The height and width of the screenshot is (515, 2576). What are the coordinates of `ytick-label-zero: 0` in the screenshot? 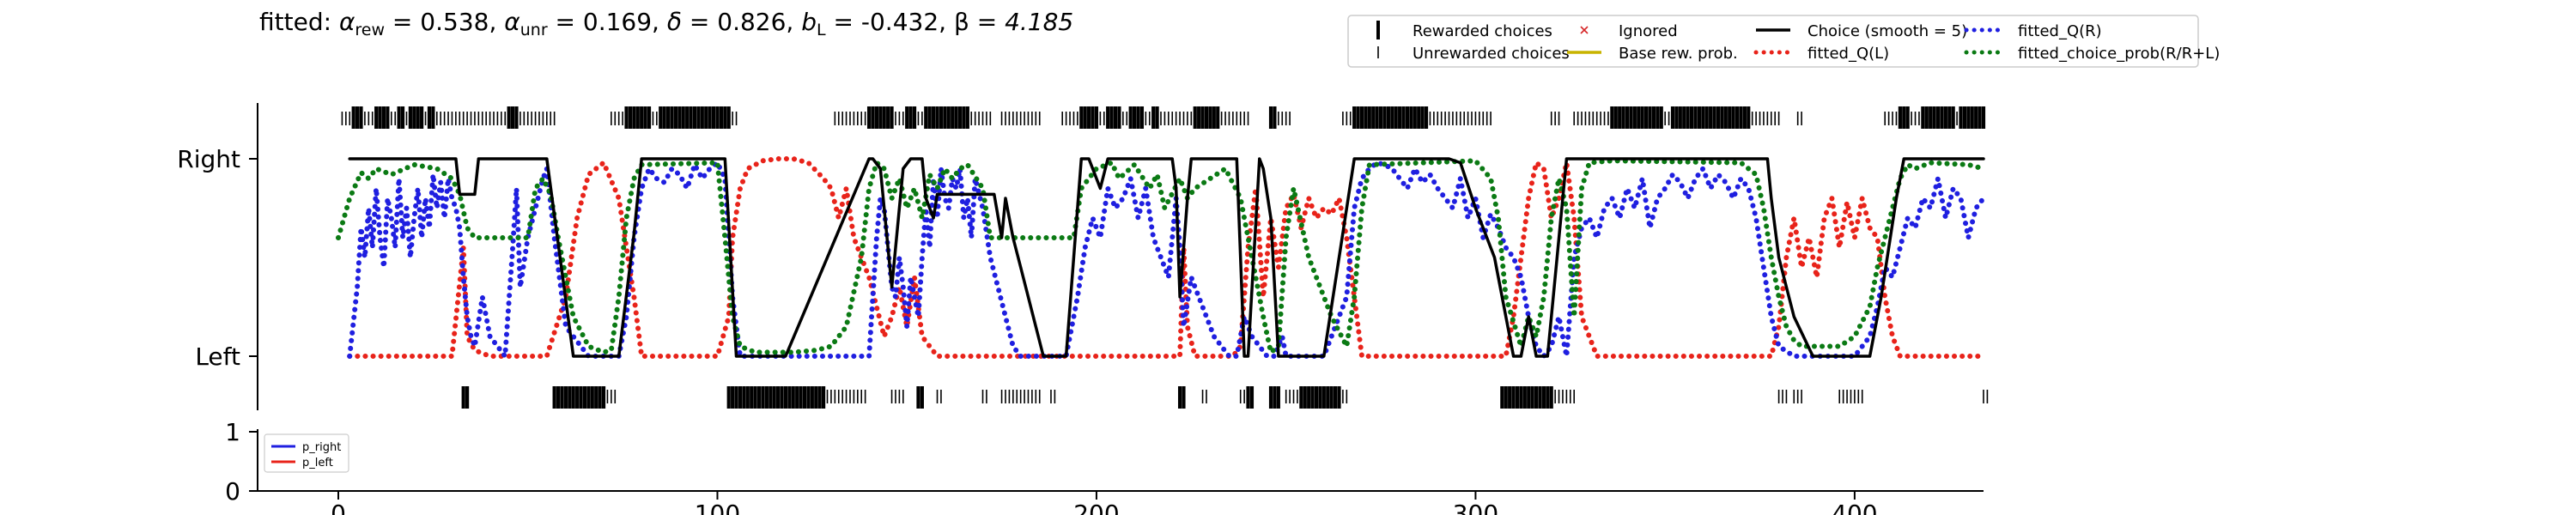 It's located at (232, 491).